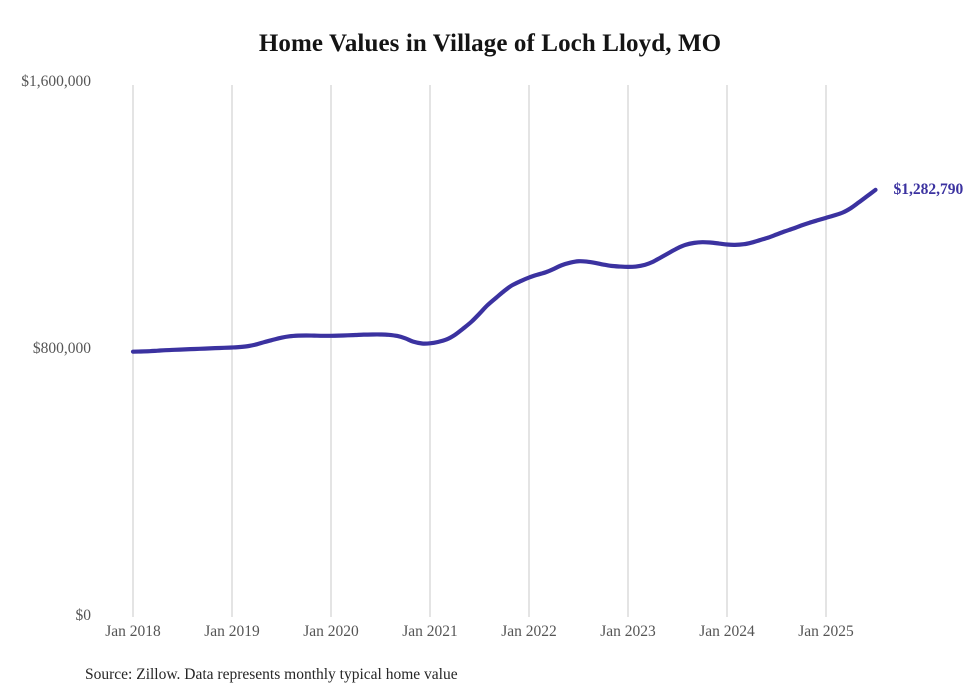 Image resolution: width=980 pixels, height=699 pixels. I want to click on x-tick-label-1: Jan 2019, so click(232, 631).